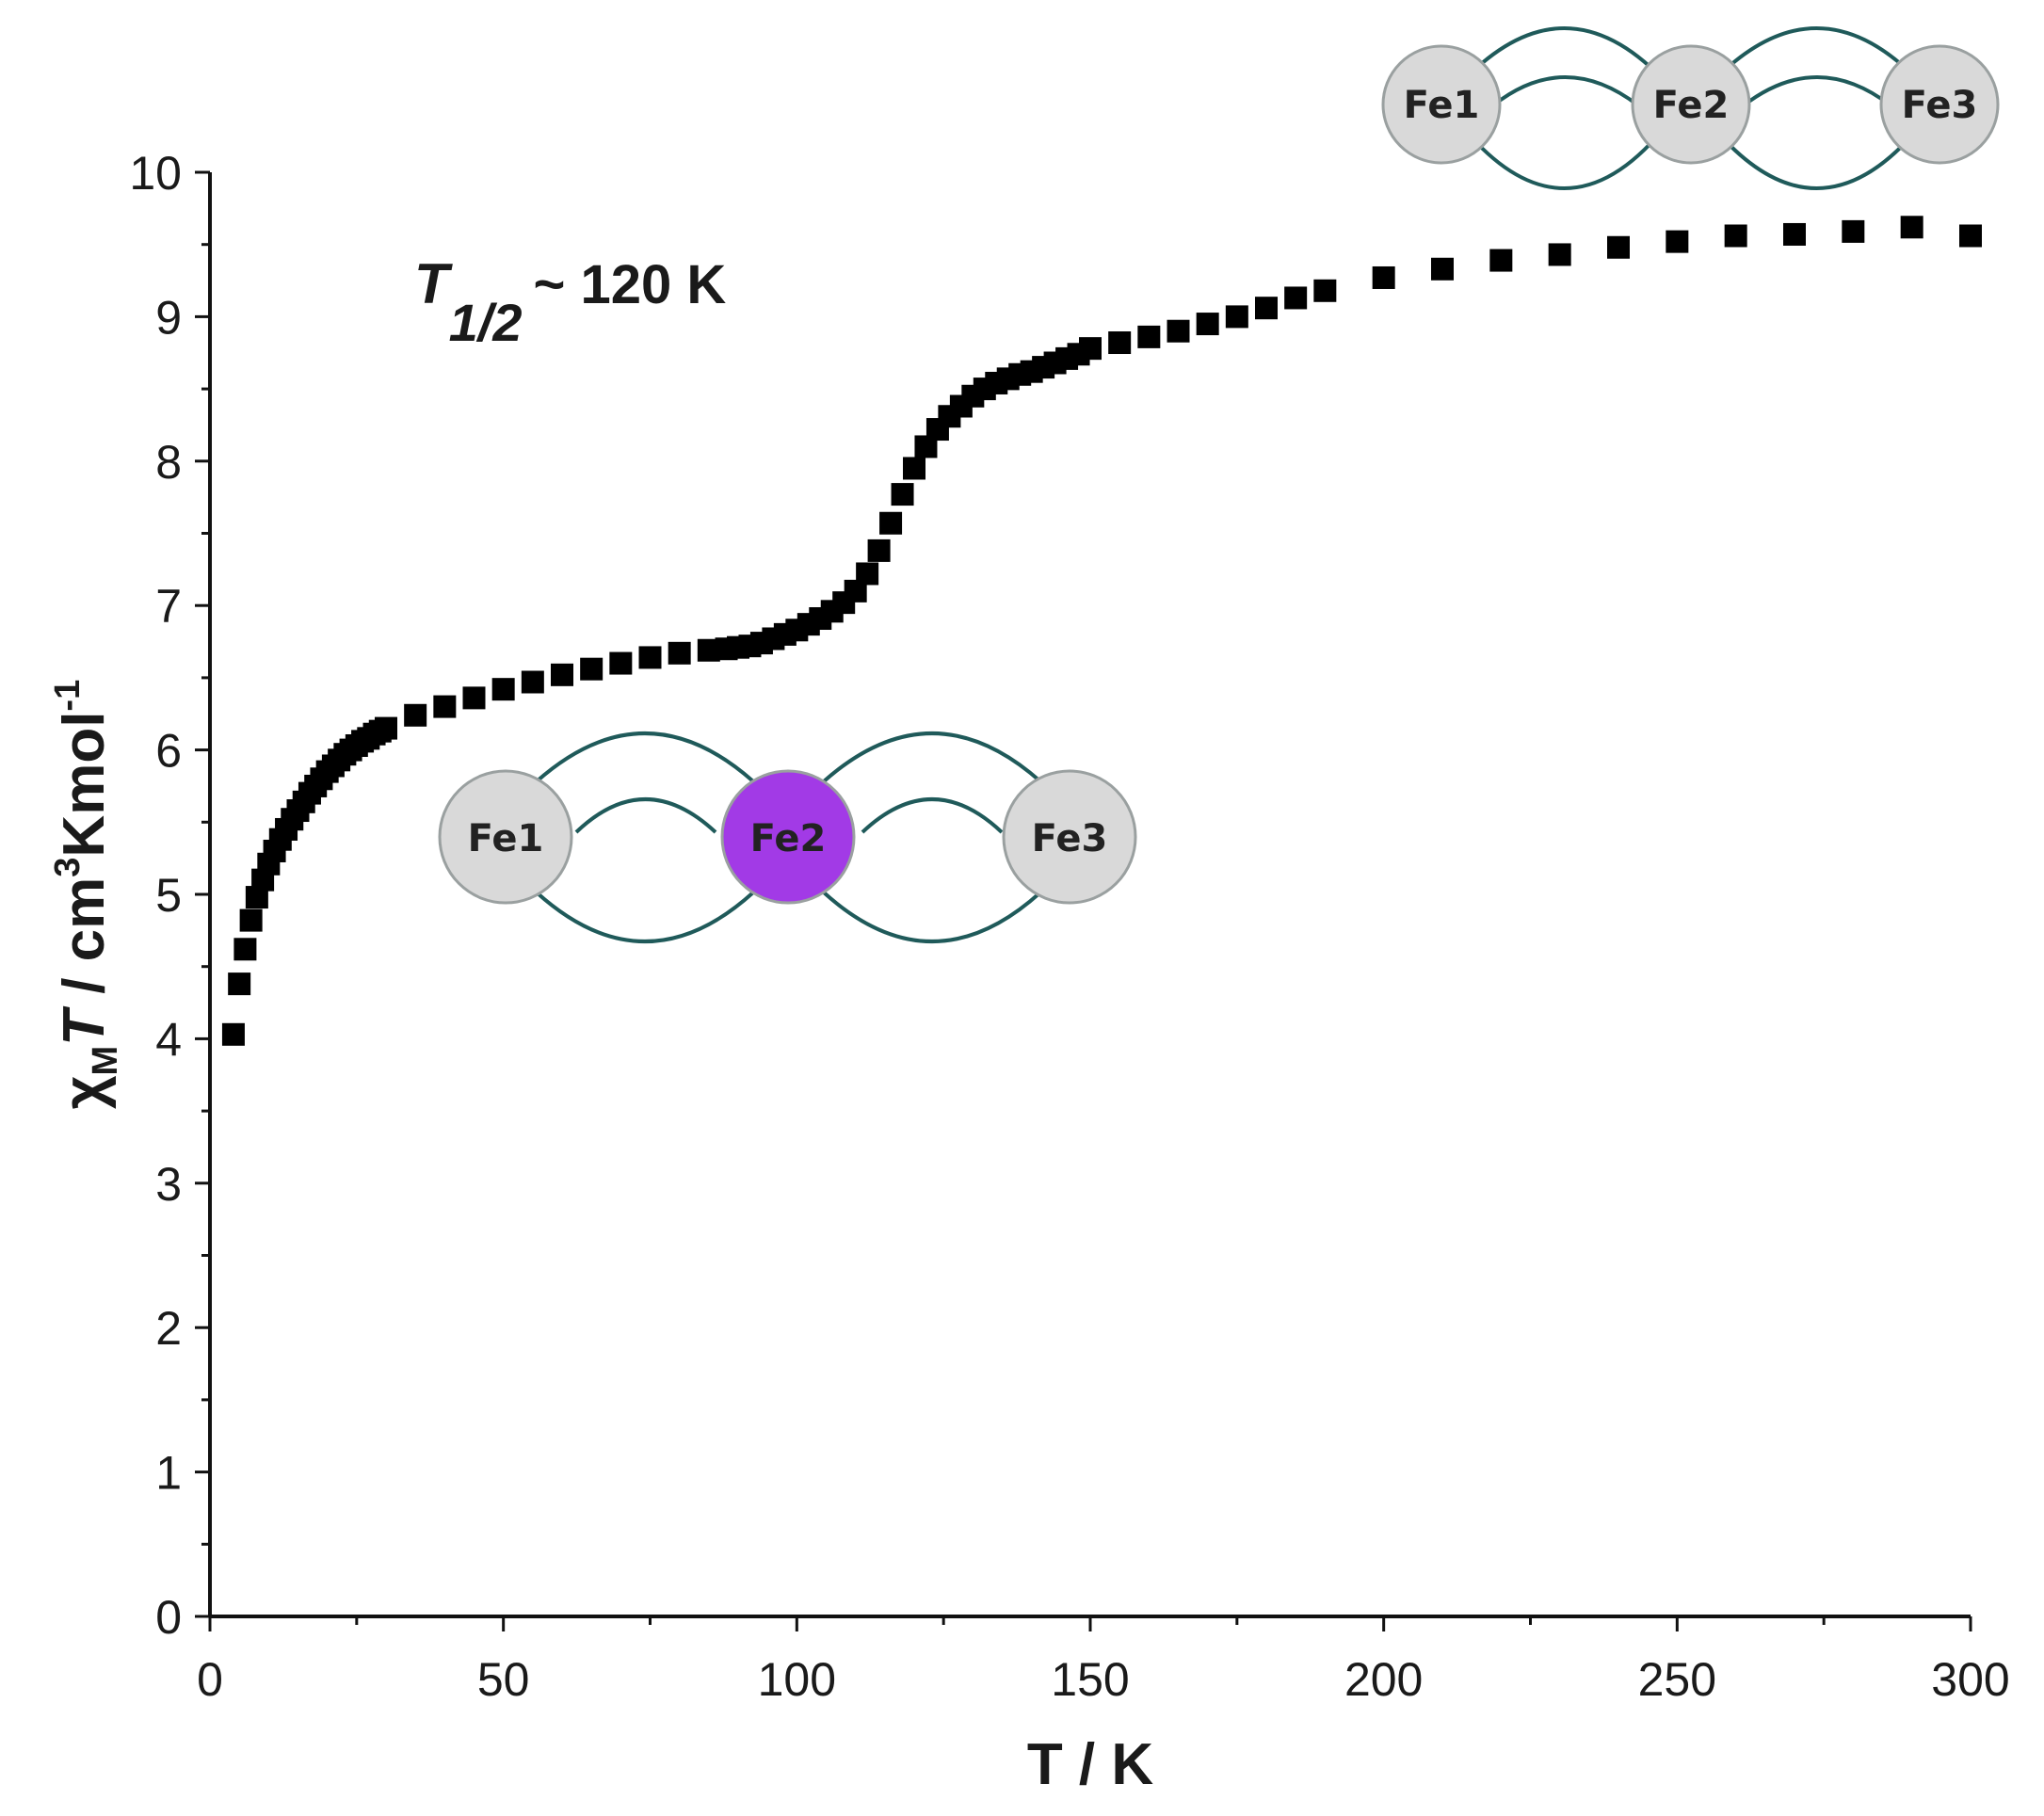 This screenshot has height=1816, width=2044. I want to click on x-tick-label: 50, so click(503, 1679).